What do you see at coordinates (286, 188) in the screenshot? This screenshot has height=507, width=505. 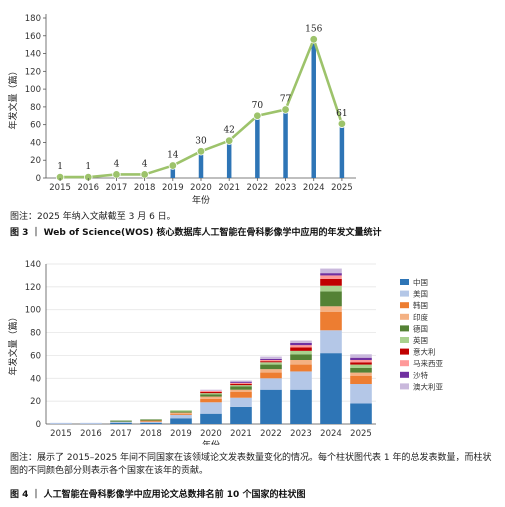 I see `x-tick-label: 2023` at bounding box center [286, 188].